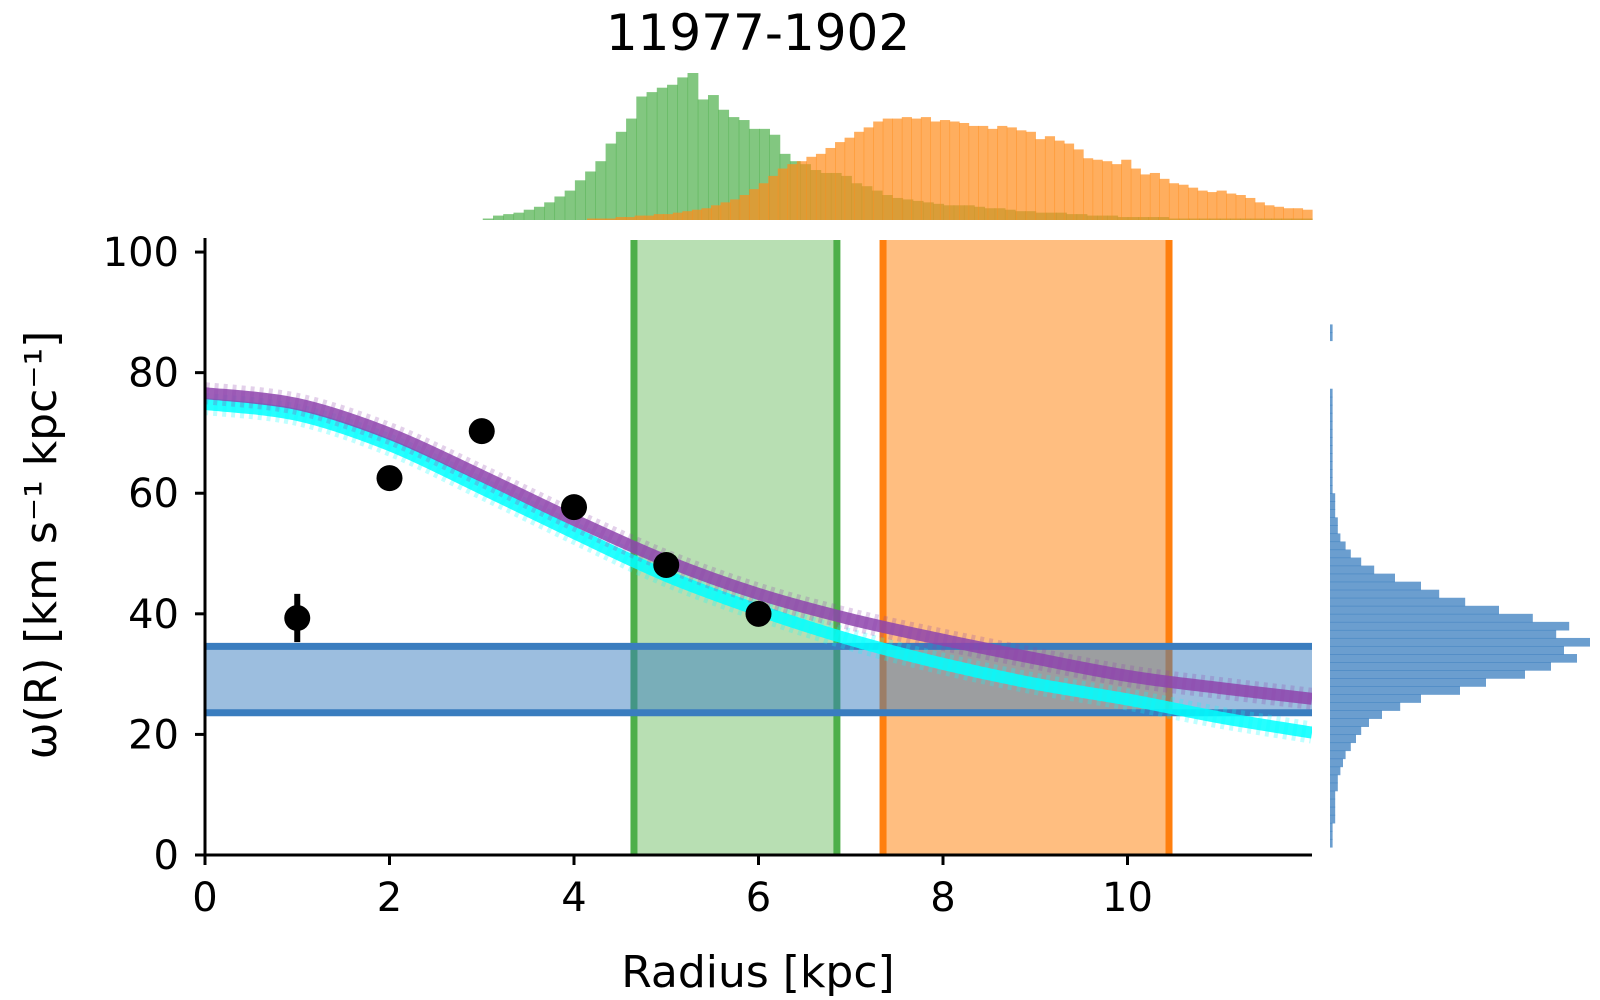 The height and width of the screenshot is (1000, 1600). I want to click on blue-right-histogram-bars, so click(1460, 586).